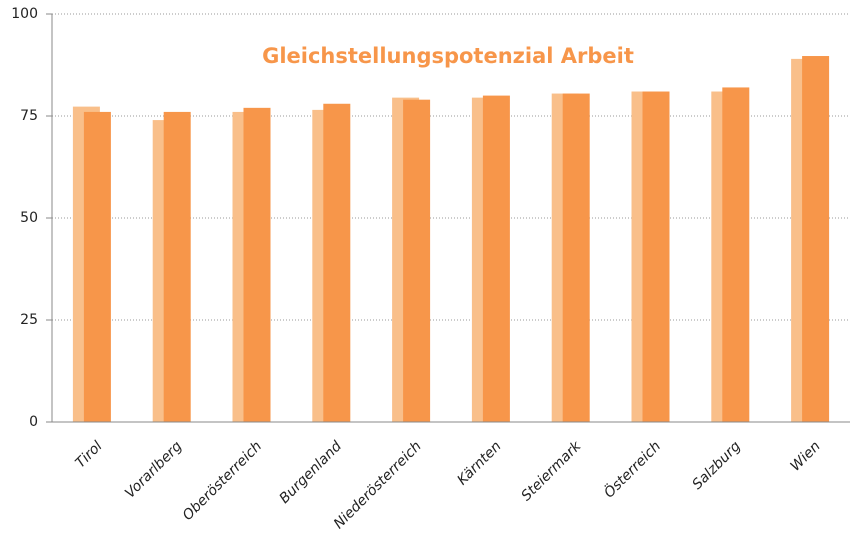 The width and height of the screenshot is (851, 556). Describe the element at coordinates (222, 480) in the screenshot. I see `x-tick-label: Oberösterreich` at that location.